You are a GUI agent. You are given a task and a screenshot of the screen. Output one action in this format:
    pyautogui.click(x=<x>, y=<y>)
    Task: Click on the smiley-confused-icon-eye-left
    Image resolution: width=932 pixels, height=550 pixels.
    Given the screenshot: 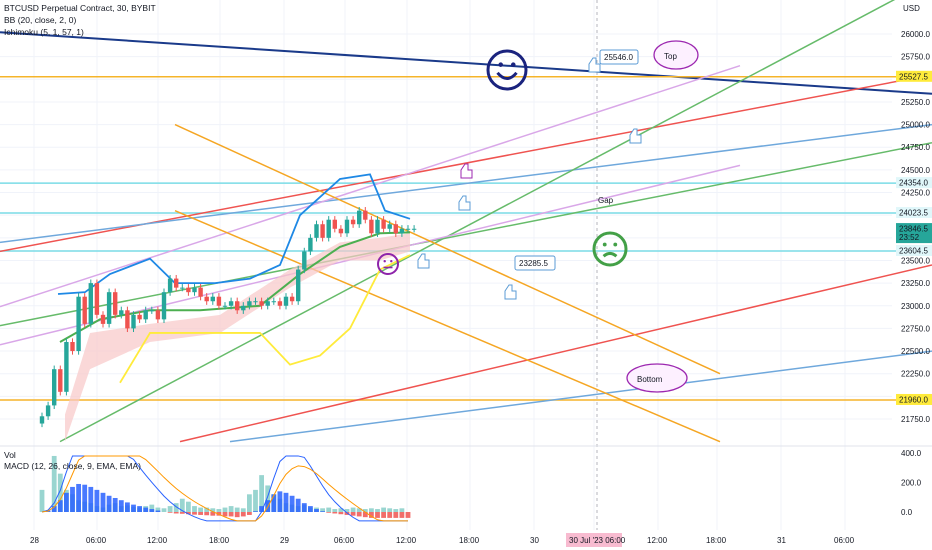 What is the action you would take?
    pyautogui.click(x=604, y=244)
    